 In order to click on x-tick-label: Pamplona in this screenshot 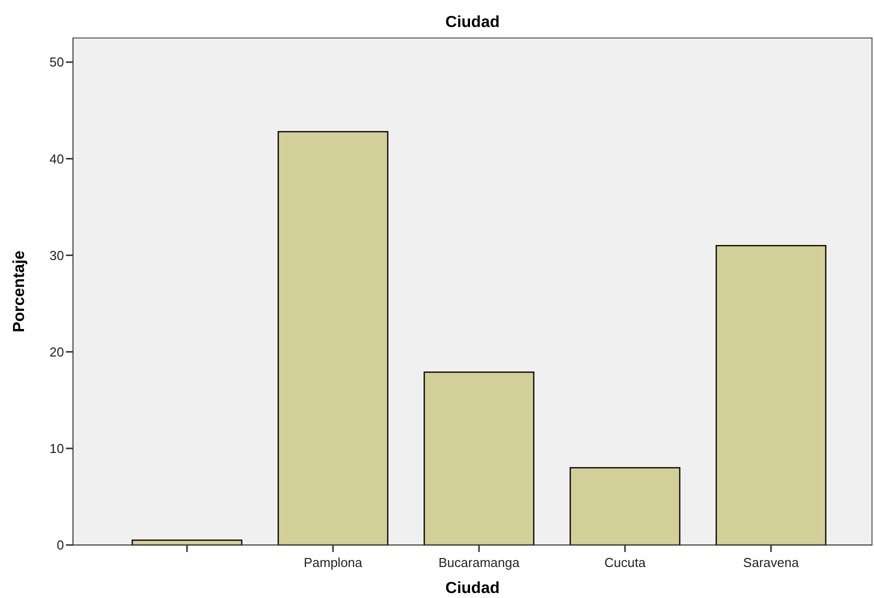, I will do `click(334, 562)`.